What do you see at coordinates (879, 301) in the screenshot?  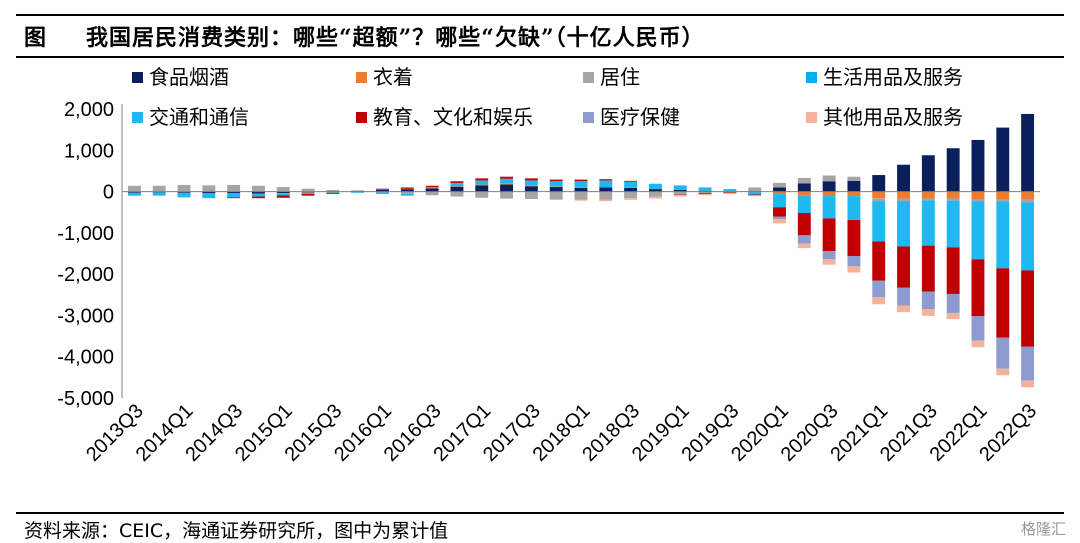 I see `bar-other-2021Q1` at bounding box center [879, 301].